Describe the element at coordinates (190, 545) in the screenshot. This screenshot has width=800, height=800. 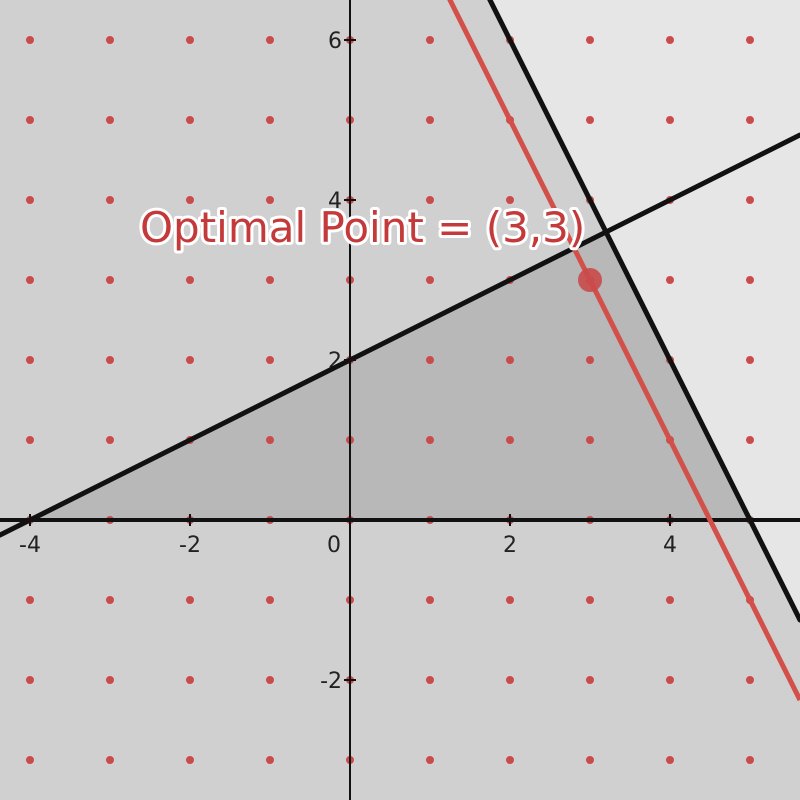
I see `x-tick-label: -2` at that location.